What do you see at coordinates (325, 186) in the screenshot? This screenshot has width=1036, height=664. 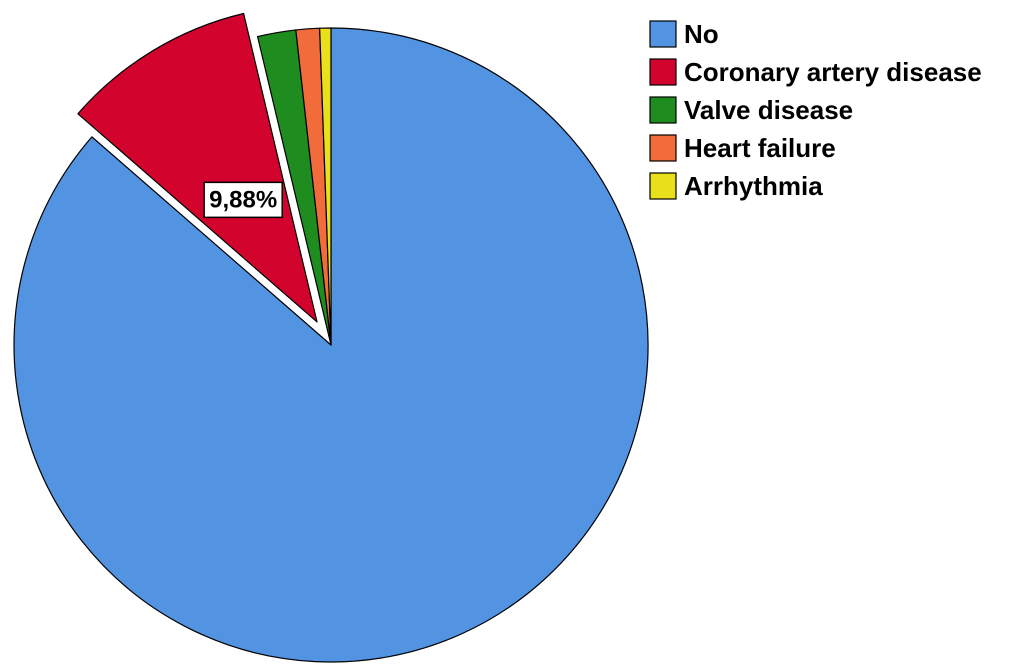 I see `pie-slice-arrhythmia` at bounding box center [325, 186].